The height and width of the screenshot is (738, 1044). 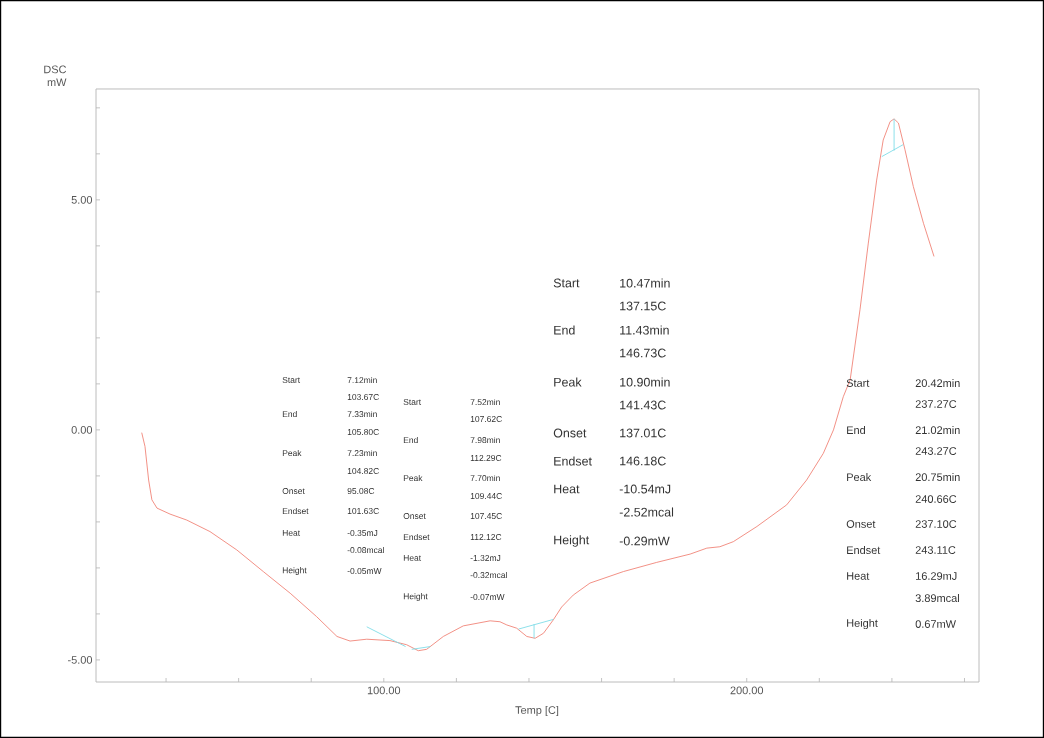 What do you see at coordinates (643, 306) in the screenshot?
I see `annotation: 137.15C` at bounding box center [643, 306].